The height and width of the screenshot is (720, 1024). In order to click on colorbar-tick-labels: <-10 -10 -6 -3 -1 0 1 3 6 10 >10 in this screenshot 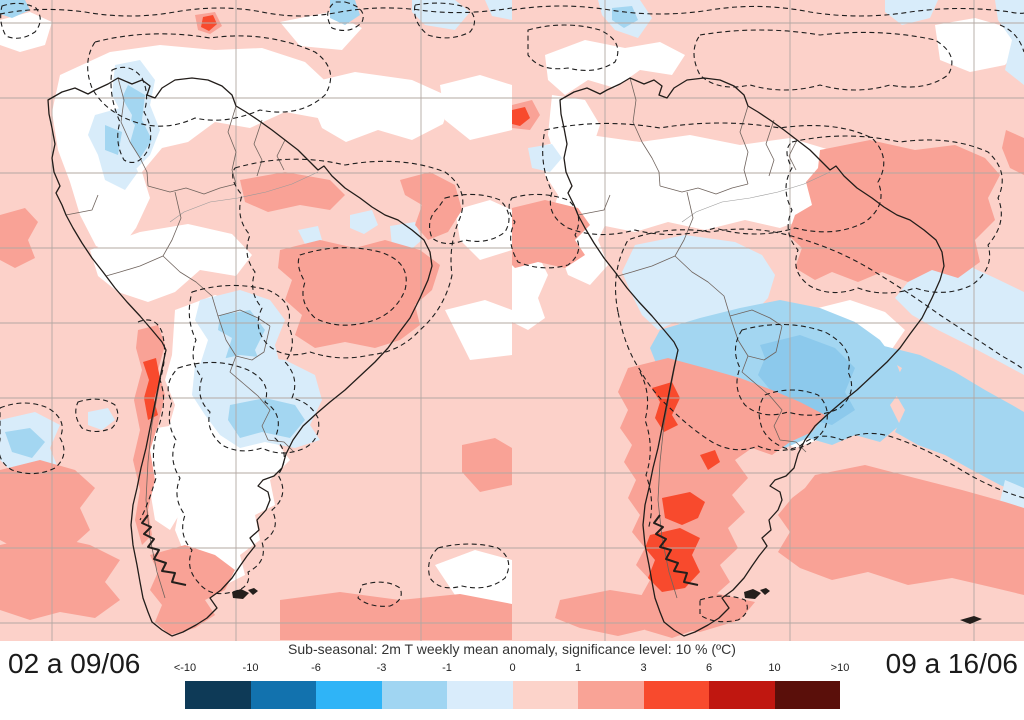, I will do `click(512, 669)`.